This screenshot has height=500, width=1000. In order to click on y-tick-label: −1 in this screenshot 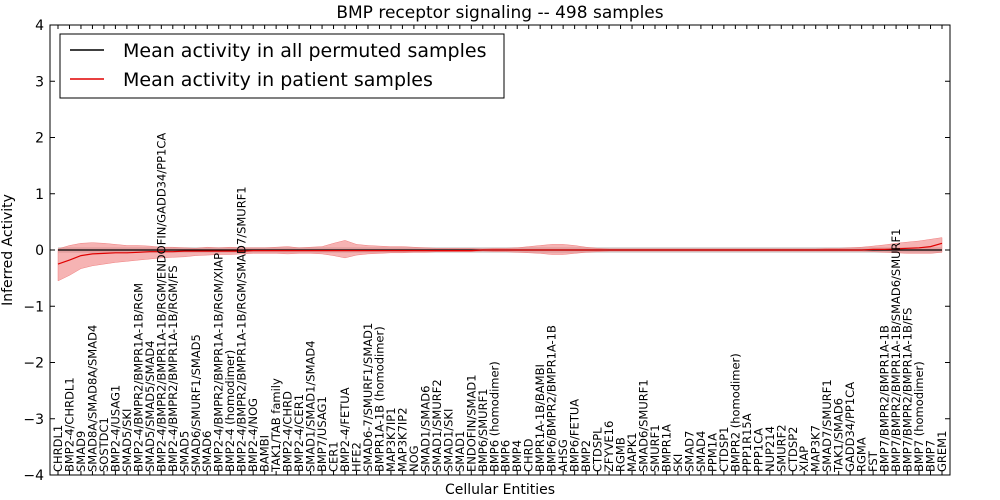, I will do `click(33, 307)`.